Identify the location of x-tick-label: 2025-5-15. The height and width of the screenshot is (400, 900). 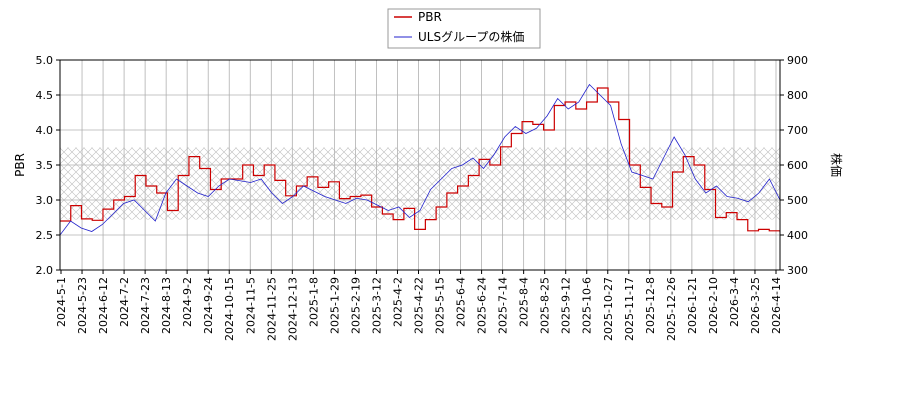
(440, 305).